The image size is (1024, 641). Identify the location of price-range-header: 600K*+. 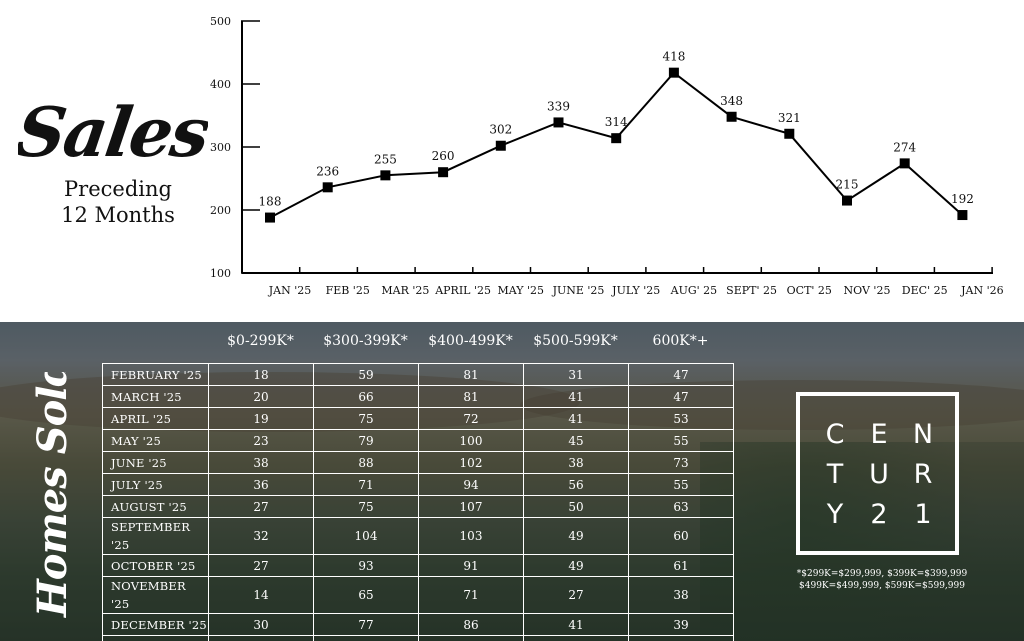
(680, 341).